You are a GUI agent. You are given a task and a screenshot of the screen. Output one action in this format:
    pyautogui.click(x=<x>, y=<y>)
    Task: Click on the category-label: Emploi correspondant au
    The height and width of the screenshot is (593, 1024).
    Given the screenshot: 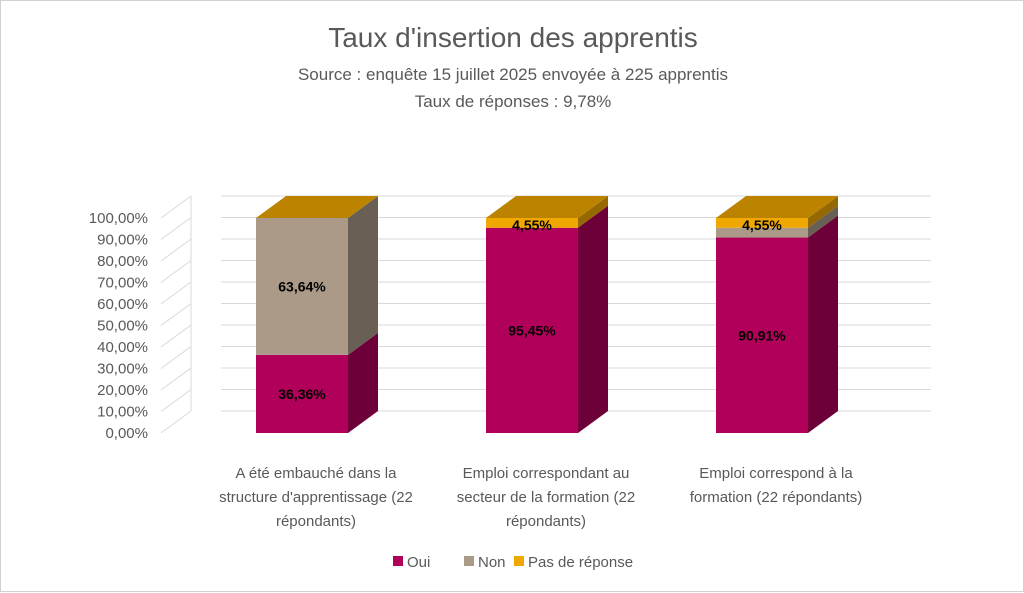 What is the action you would take?
    pyautogui.click(x=546, y=473)
    